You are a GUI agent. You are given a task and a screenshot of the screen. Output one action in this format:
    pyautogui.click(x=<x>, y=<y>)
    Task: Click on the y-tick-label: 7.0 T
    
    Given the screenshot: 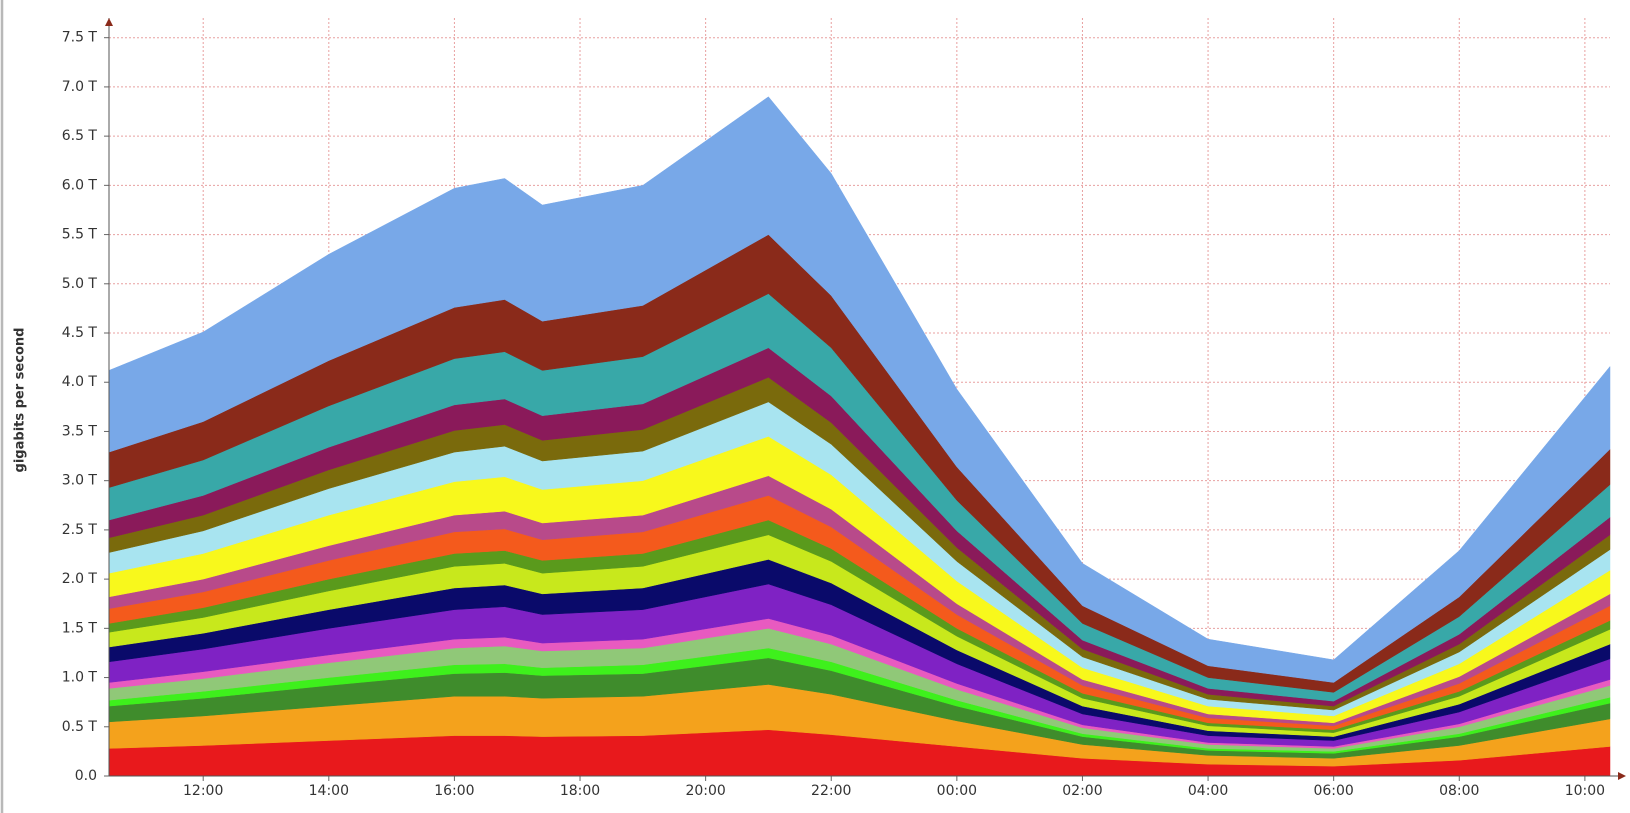 What is the action you would take?
    pyautogui.click(x=80, y=87)
    